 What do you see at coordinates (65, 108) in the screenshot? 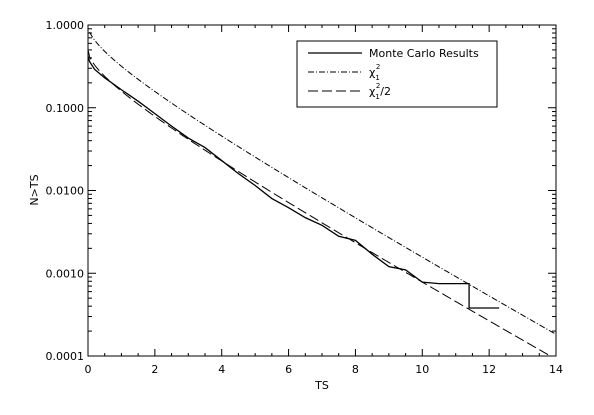
I see `y-tick-label: 0.1000` at bounding box center [65, 108].